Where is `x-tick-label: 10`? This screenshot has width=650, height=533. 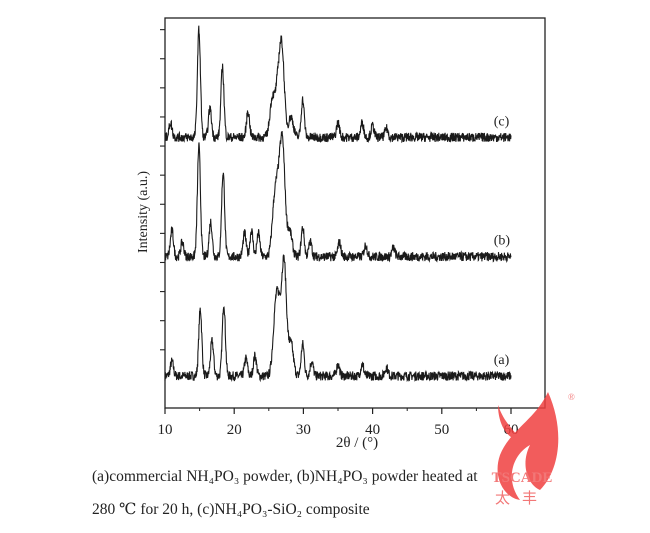 x-tick-label: 10 is located at coordinates (165, 430).